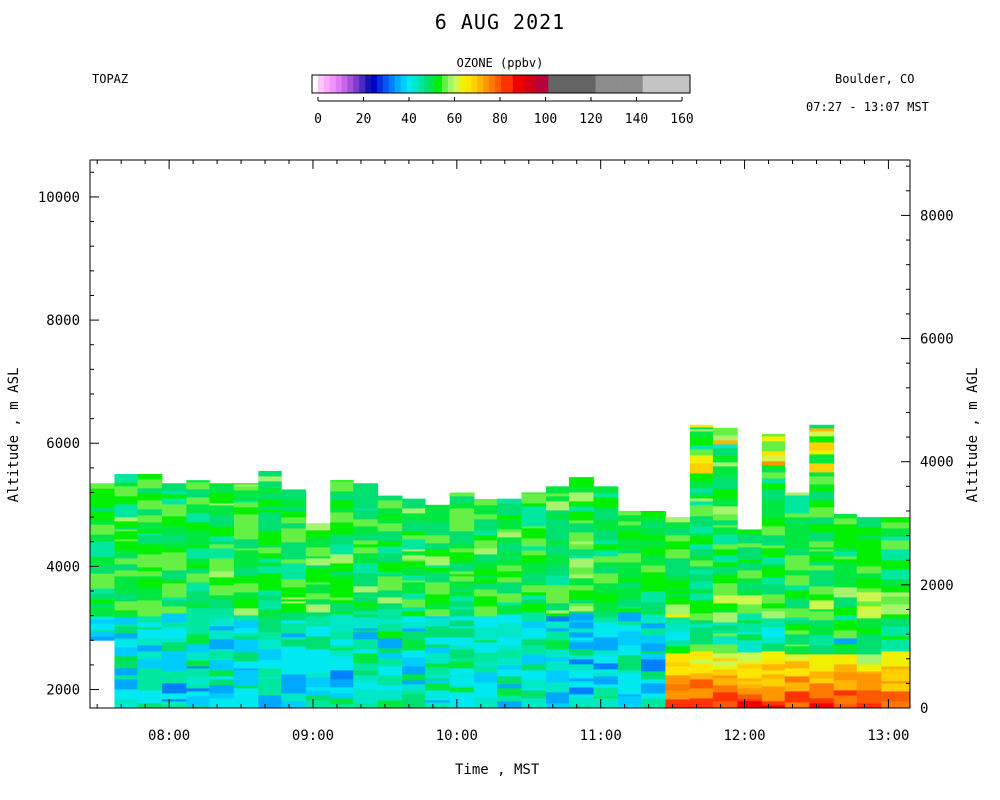 This screenshot has height=800, width=1000. Describe the element at coordinates (63, 444) in the screenshot. I see `y-left-tick-label: 6000` at that location.